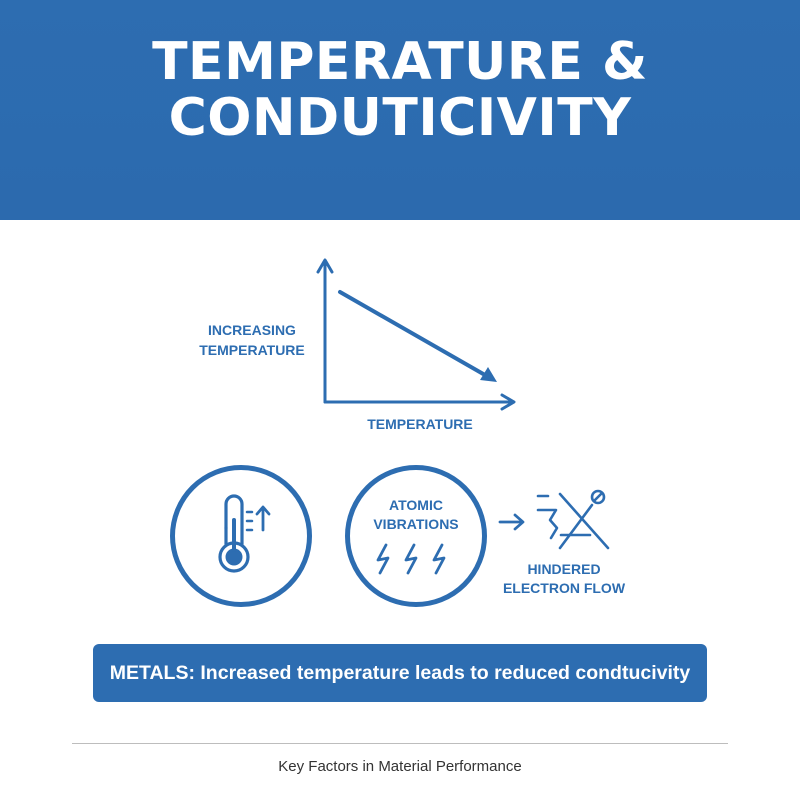 Image resolution: width=800 pixels, height=800 pixels. I want to click on trend-line-arrowhead, so click(488, 374).